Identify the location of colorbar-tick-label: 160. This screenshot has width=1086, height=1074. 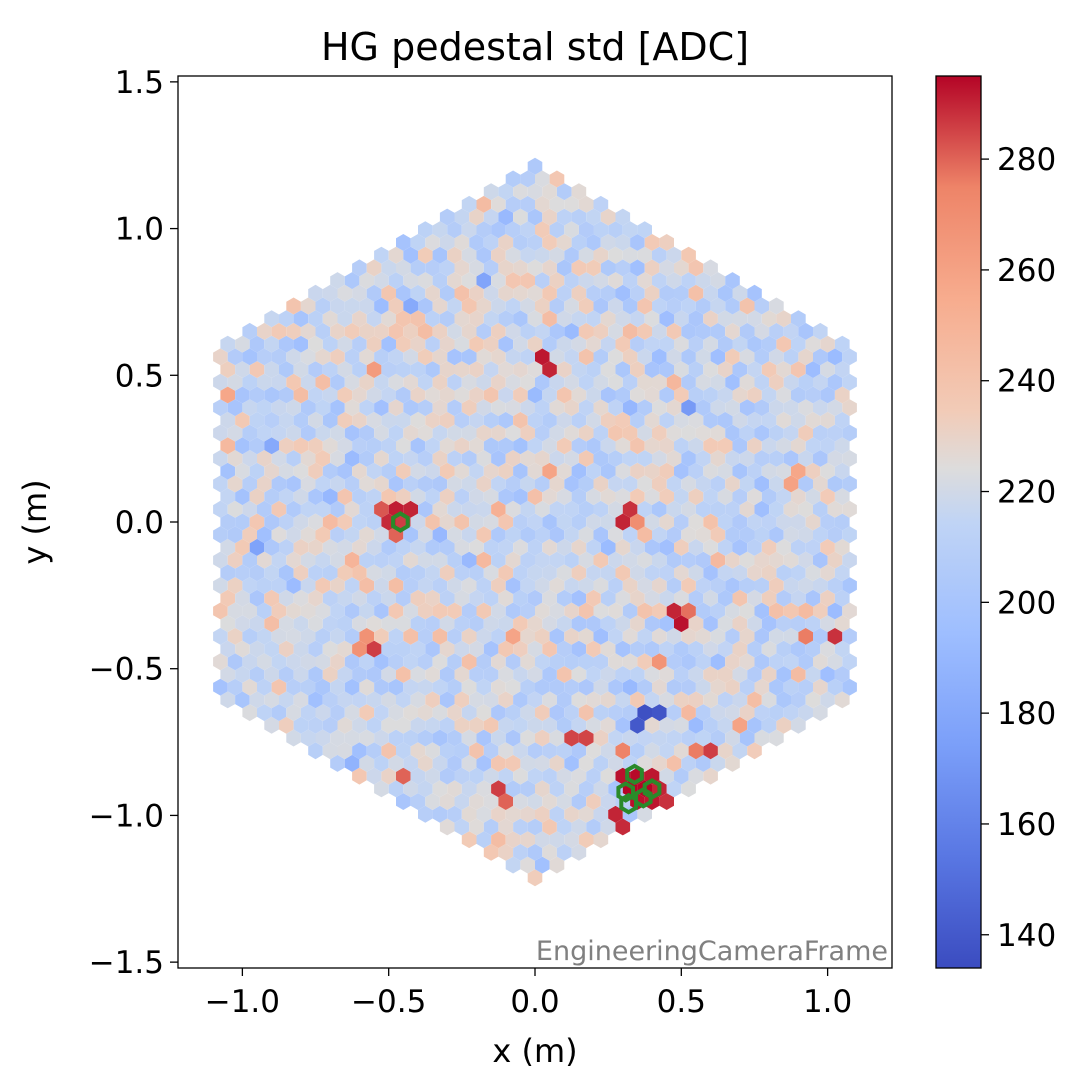
(1026, 825).